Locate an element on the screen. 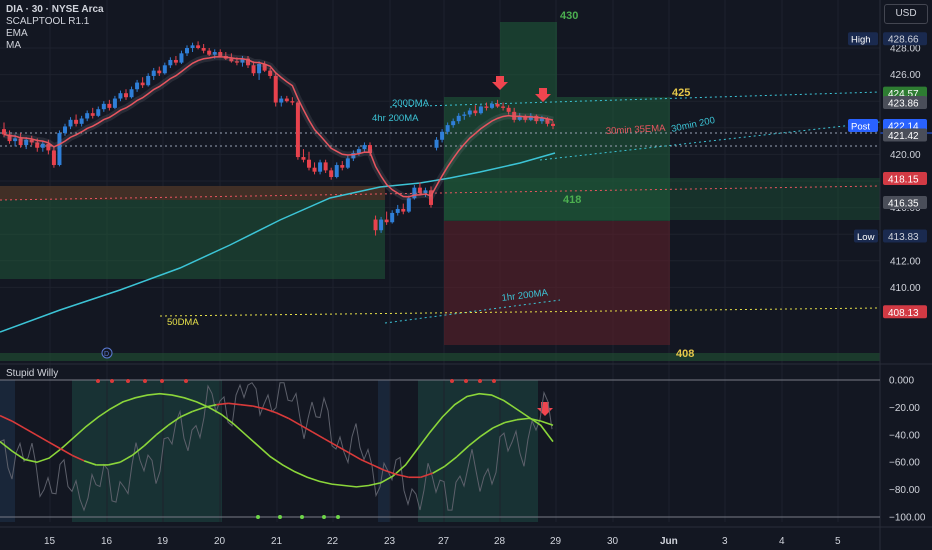  y-tick-label: 426.00 is located at coordinates (905, 75).